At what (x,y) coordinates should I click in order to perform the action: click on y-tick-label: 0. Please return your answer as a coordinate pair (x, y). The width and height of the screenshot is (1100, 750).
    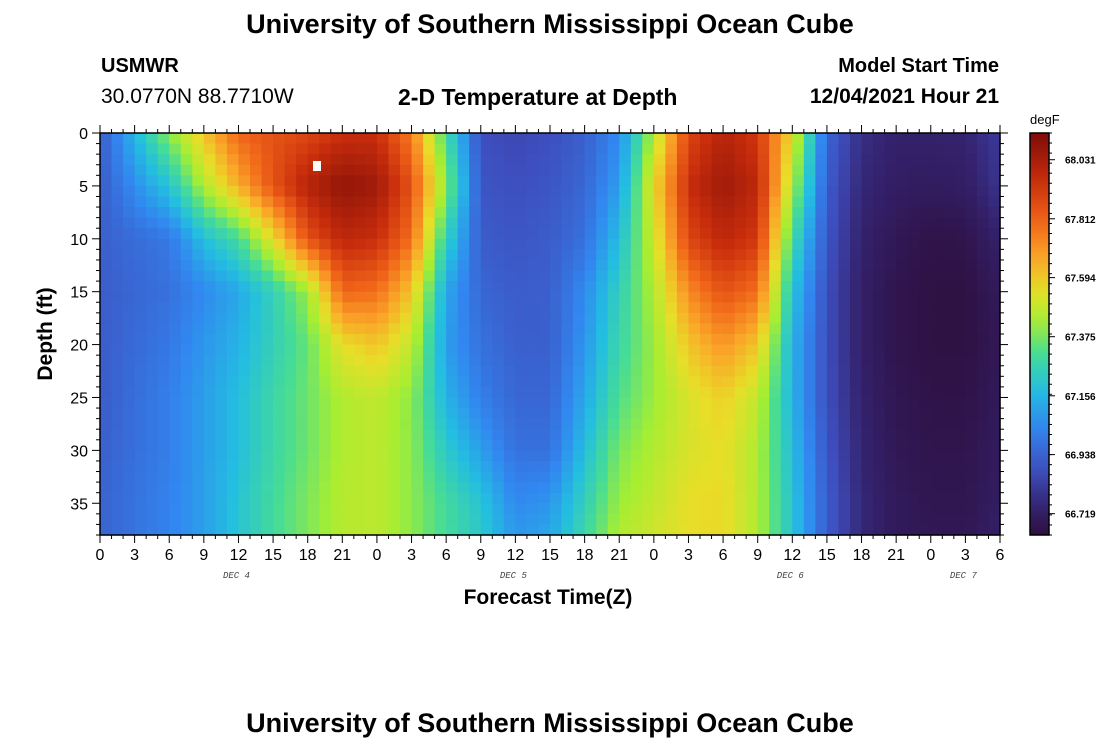
    Looking at the image, I should click on (83, 134).